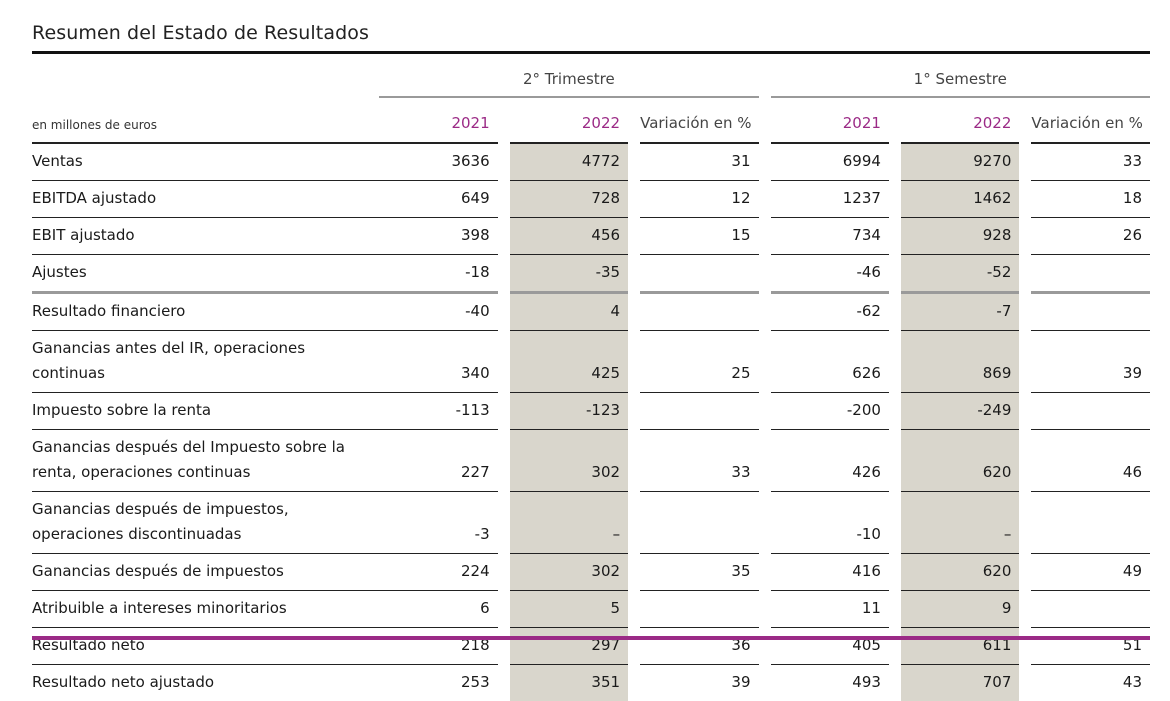 Image resolution: width=1170 pixels, height=701 pixels. I want to click on cell-h1-2021: 11, so click(829, 609).